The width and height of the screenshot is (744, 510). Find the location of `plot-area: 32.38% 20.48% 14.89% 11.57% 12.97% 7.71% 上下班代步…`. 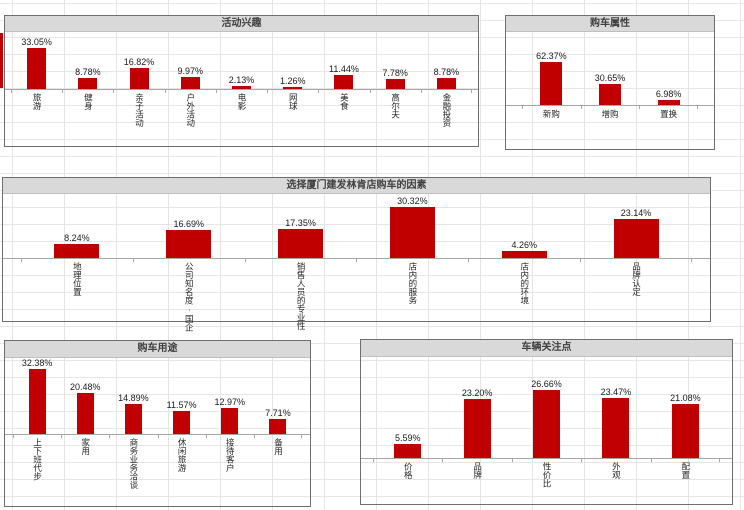

plot-area: 32.38% 20.48% 14.89% 11.57% 12.97% 7.71% 上下班代步… is located at coordinates (157, 432).